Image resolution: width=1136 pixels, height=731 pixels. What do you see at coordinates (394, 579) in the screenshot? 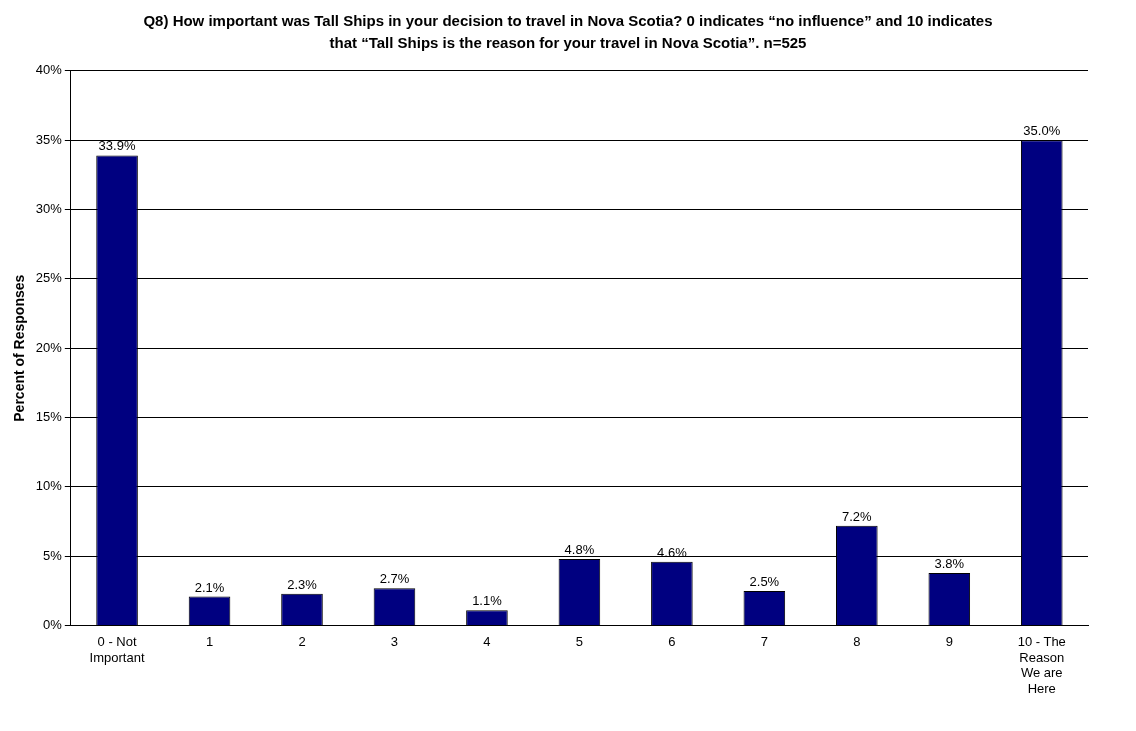
I see `data-label: 2.7%` at bounding box center [394, 579].